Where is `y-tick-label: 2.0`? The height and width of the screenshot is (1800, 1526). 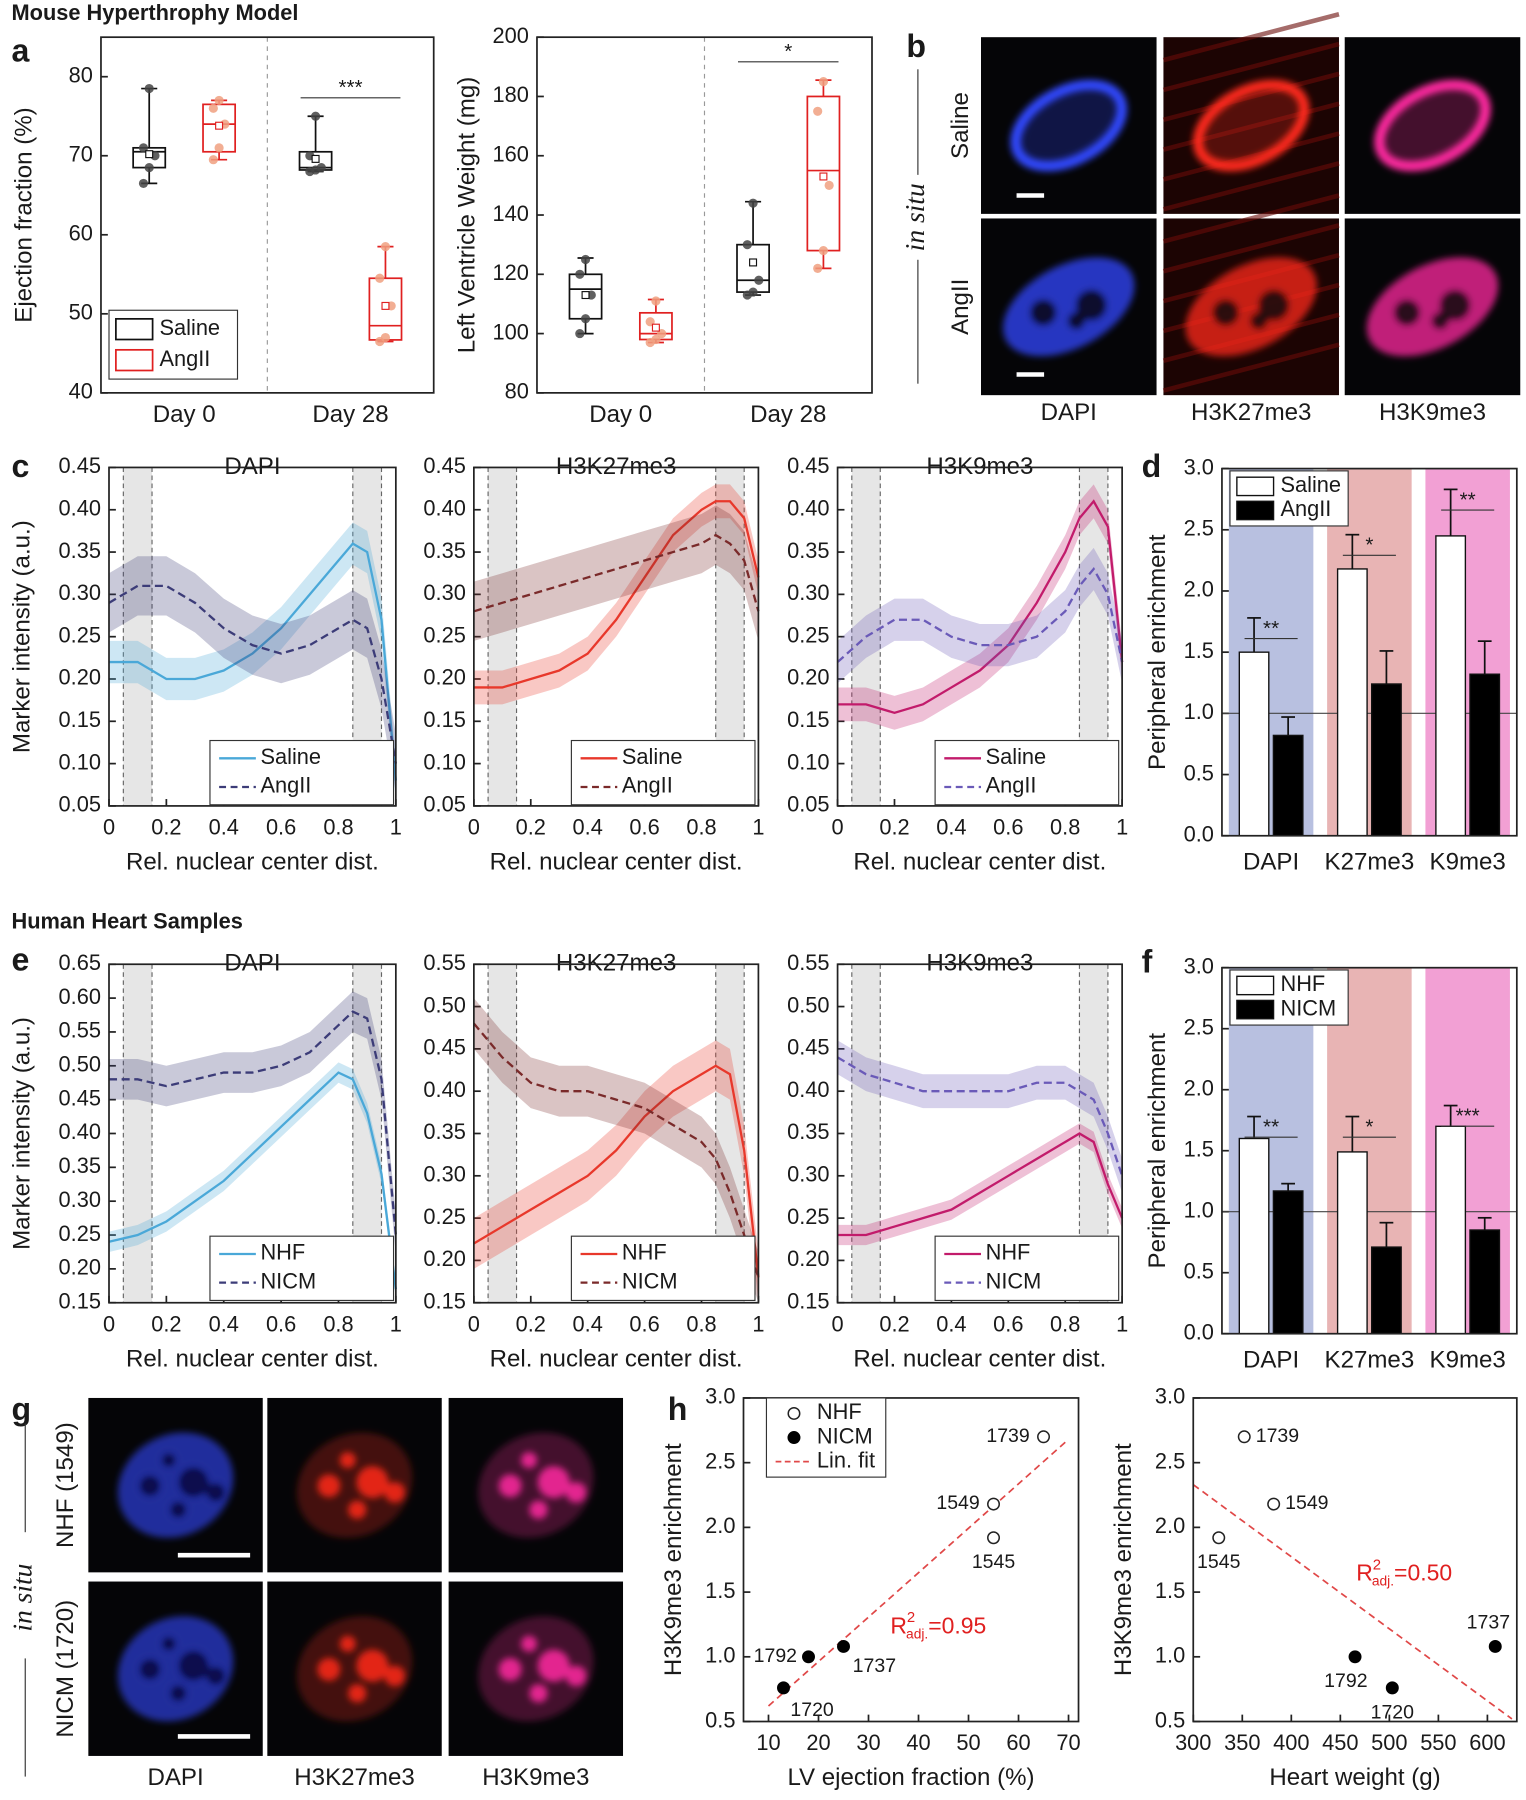
y-tick-label: 2.0 is located at coordinates (1199, 1087).